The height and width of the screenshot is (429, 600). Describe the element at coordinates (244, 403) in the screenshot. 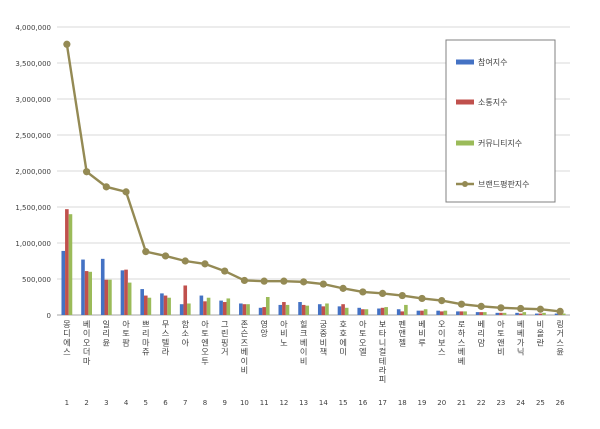

I see `x-rank-label: 10` at that location.